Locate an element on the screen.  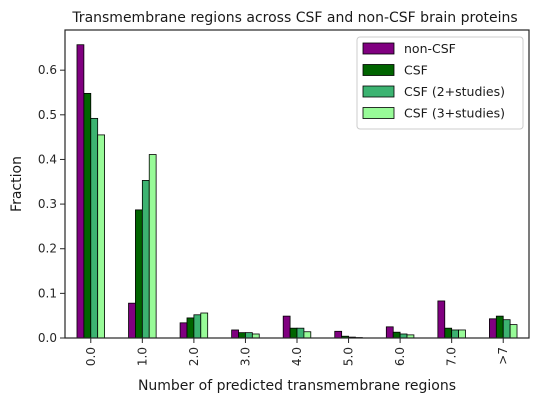
legend-label: CSF (3+studies) is located at coordinates (454, 113).